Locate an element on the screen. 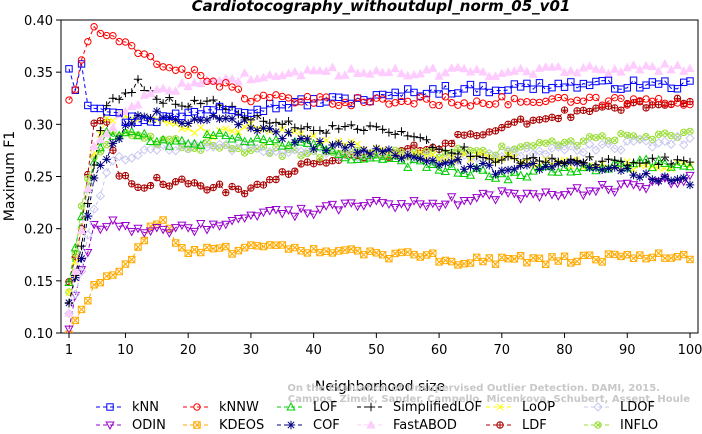  legend-marker is located at coordinates (110, 407).